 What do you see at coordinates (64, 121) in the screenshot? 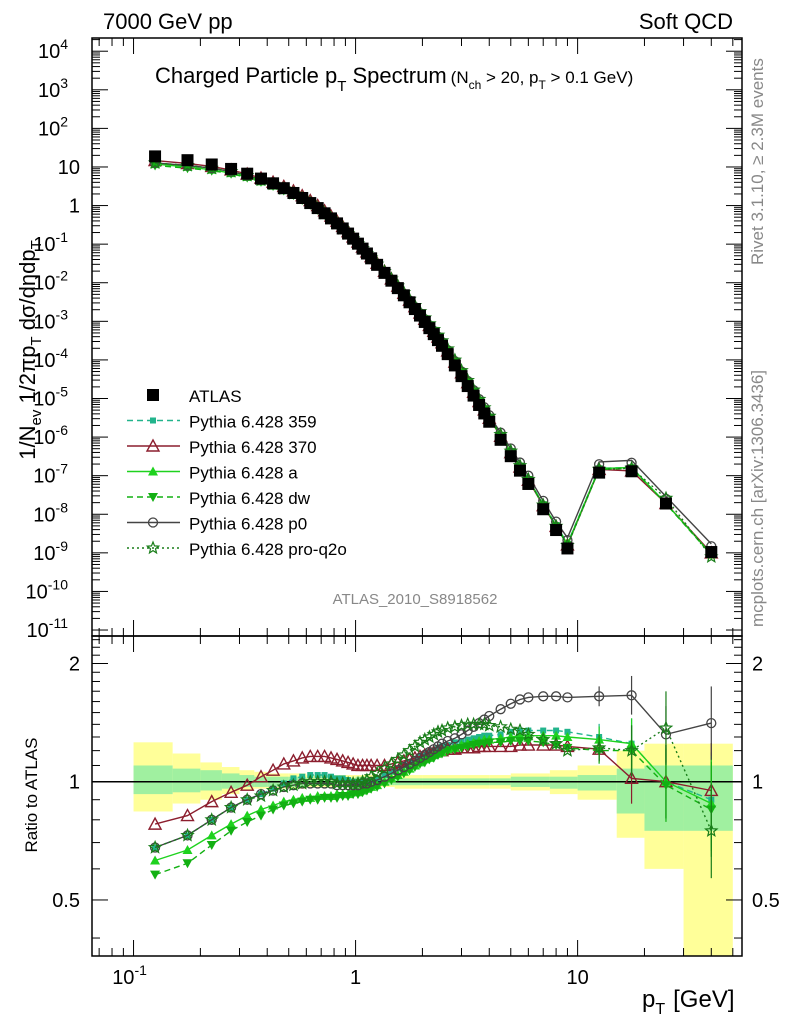
I see `y-tick-label-exp: 2` at bounding box center [64, 121].